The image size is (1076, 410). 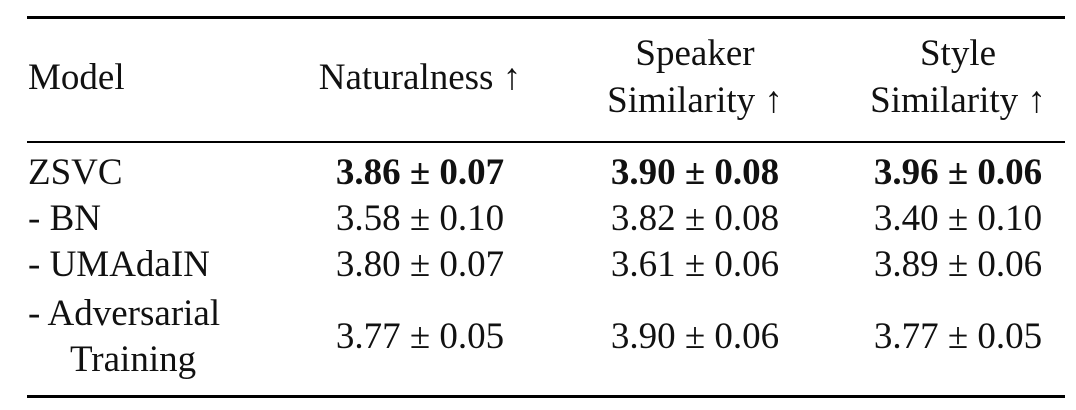 What do you see at coordinates (958, 53) in the screenshot?
I see `header-style-line1: Style` at bounding box center [958, 53].